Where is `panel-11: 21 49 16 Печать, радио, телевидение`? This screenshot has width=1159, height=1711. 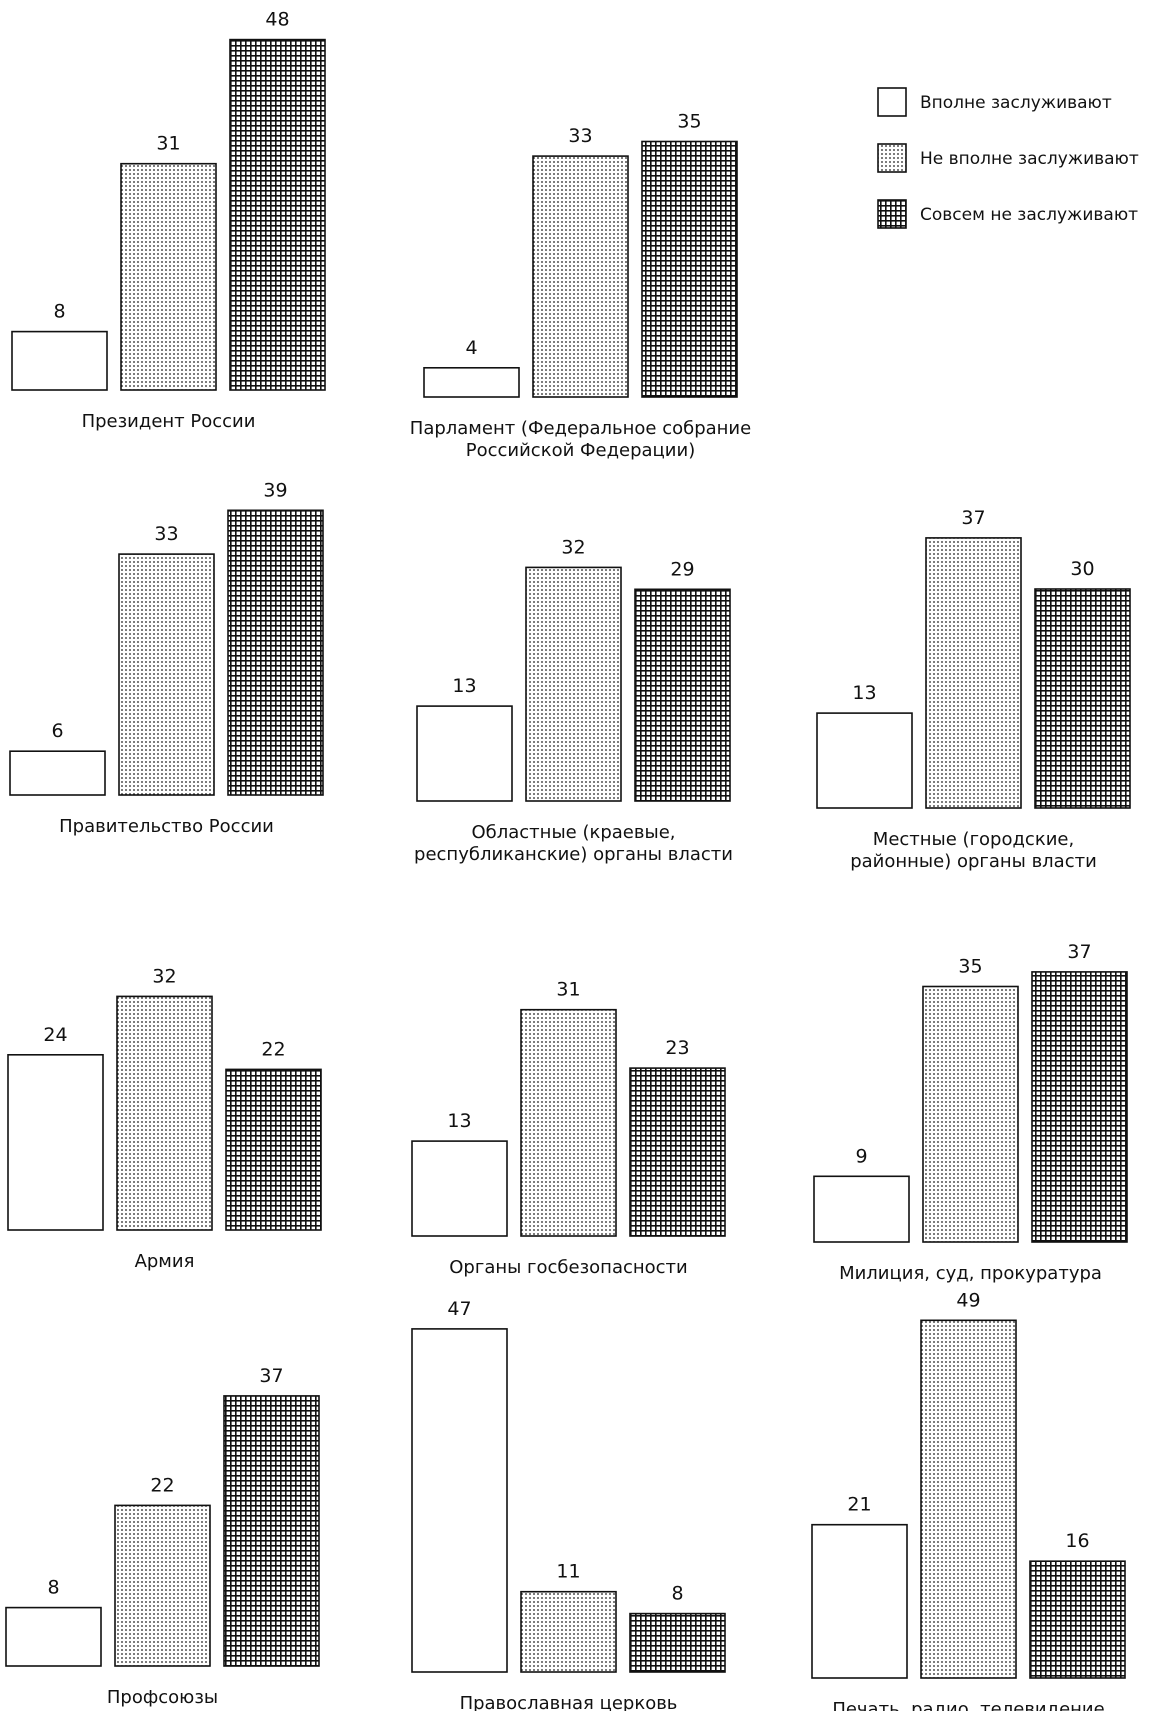 panel-11: 21 49 16 Печать, радио, телевидение is located at coordinates (968, 1500).